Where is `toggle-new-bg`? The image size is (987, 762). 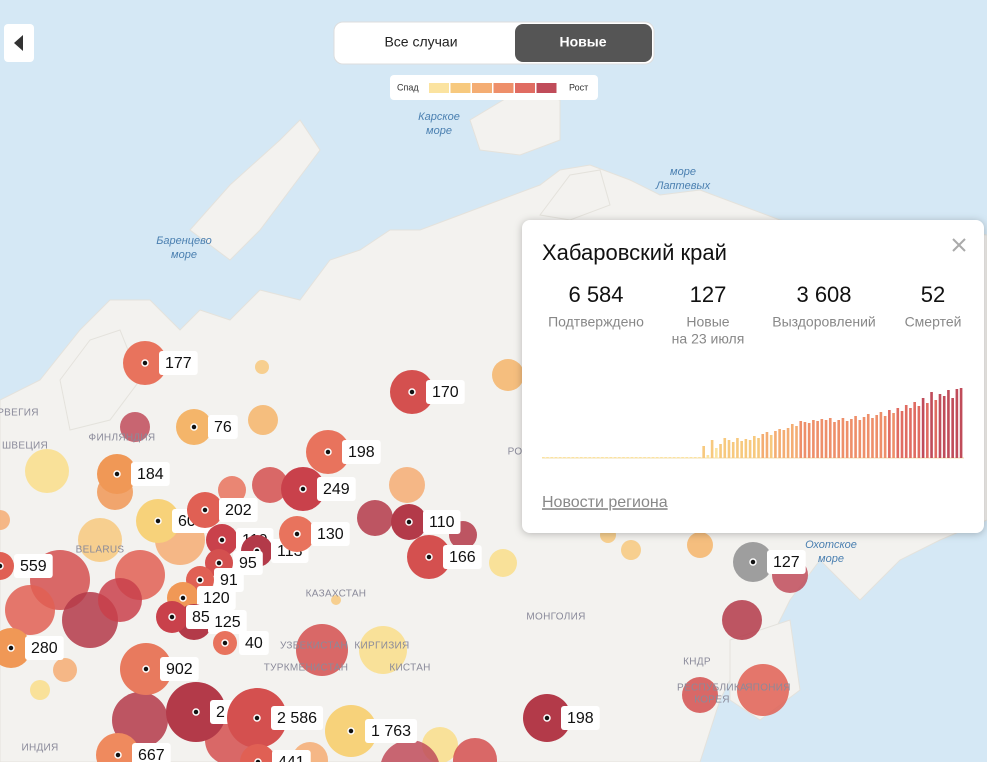
toggle-new-bg is located at coordinates (583, 43).